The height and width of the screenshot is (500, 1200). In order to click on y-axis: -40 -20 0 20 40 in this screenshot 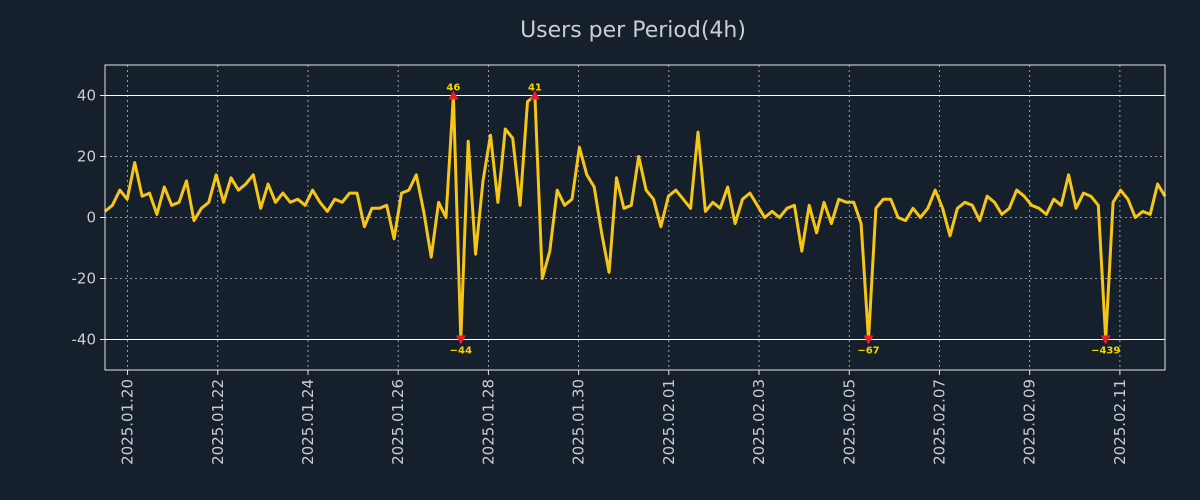, I will do `click(88, 218)`.